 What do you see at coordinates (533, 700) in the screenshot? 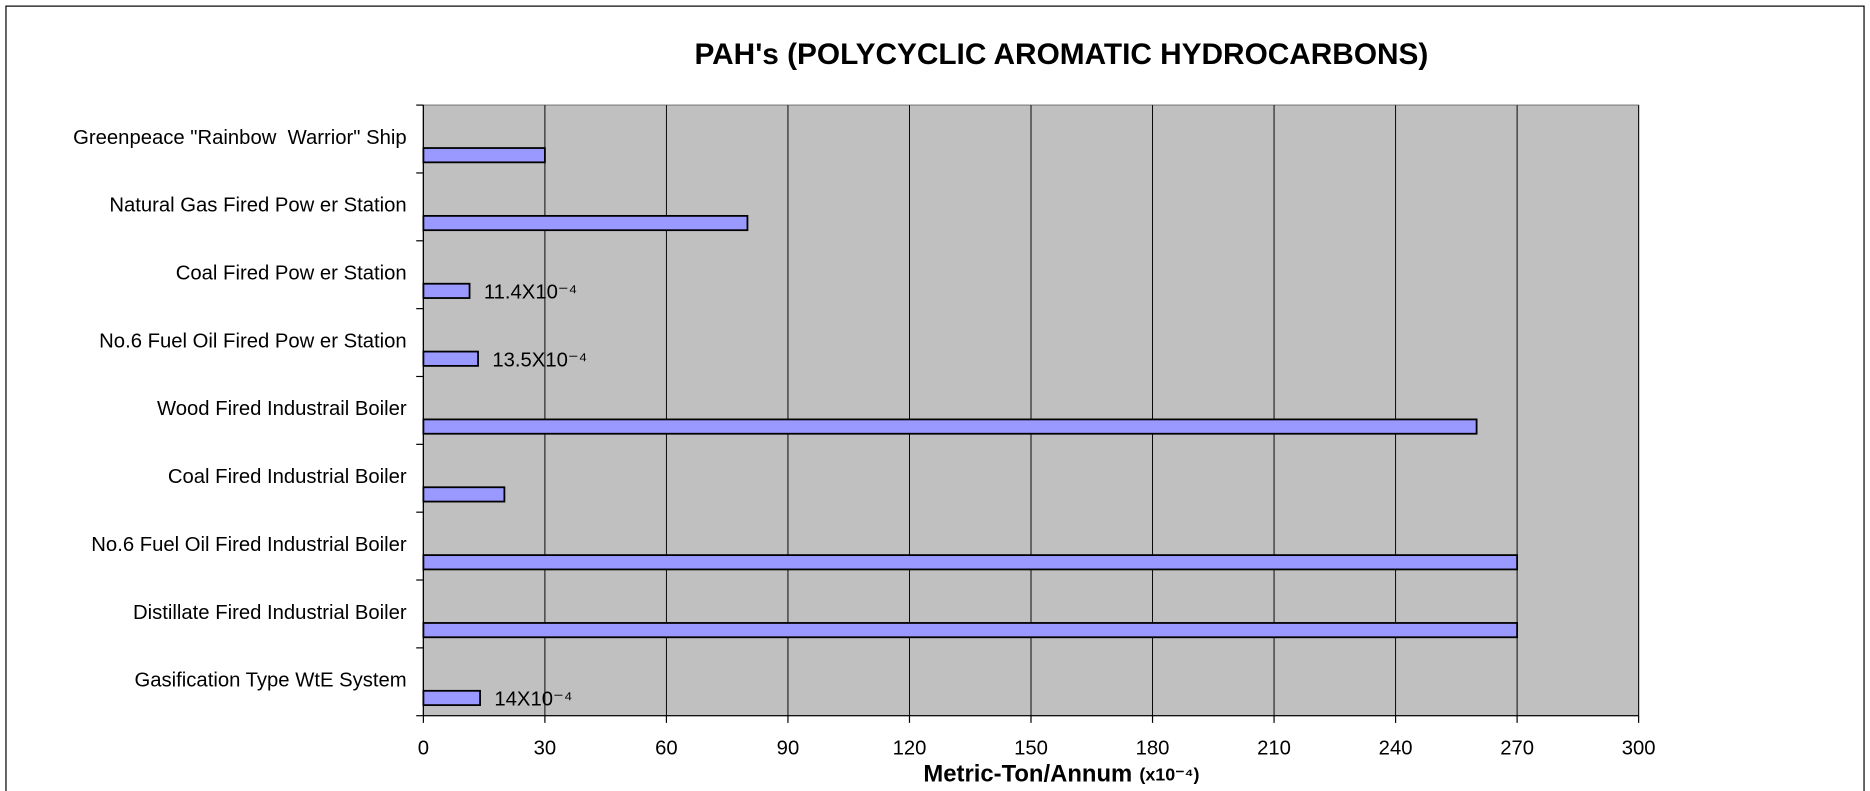
I see `value-label: 14X10⁻⁴` at bounding box center [533, 700].